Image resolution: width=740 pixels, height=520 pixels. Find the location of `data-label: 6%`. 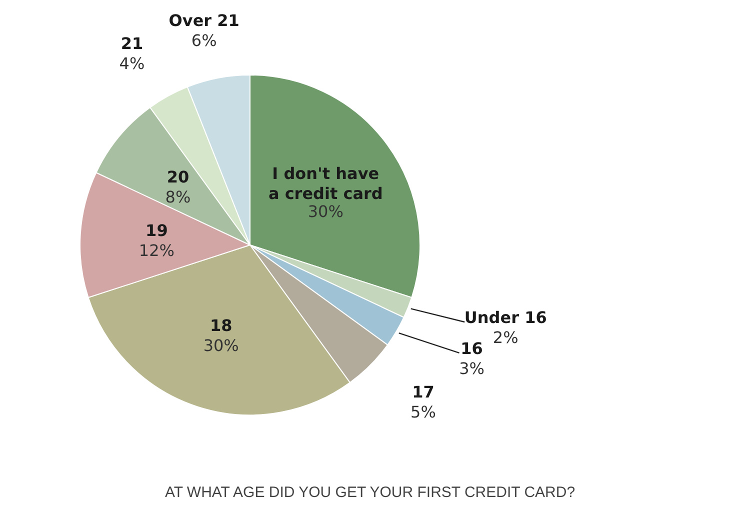

data-label: 6% is located at coordinates (204, 40).